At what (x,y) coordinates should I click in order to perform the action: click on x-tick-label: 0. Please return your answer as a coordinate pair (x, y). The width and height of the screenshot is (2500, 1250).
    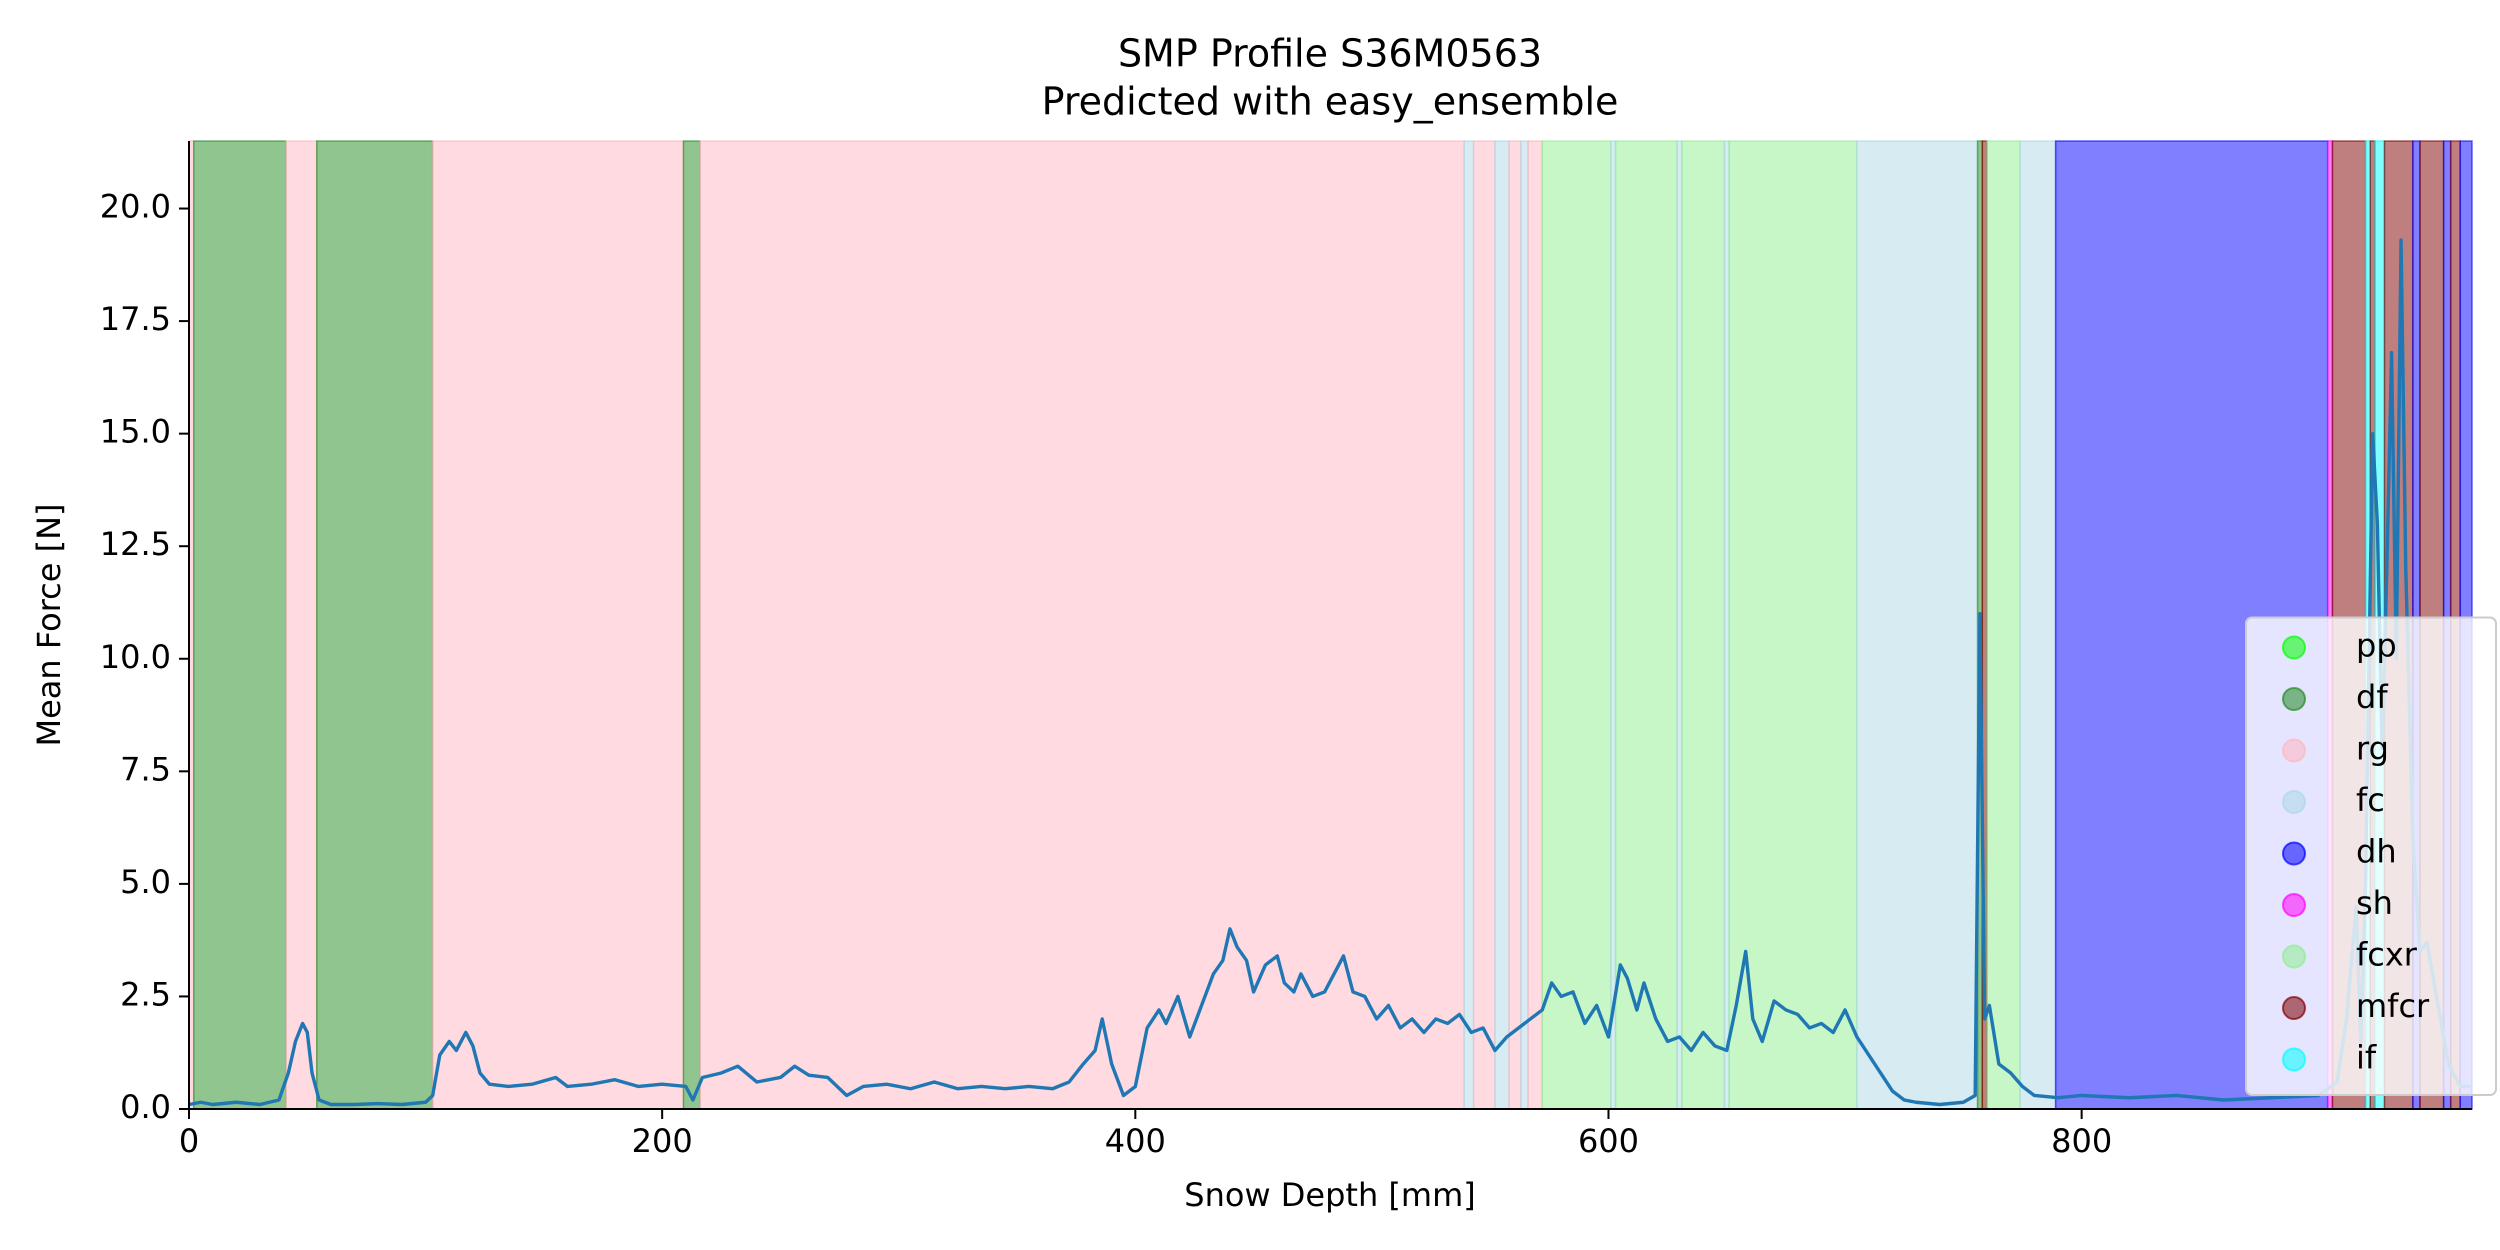
    Looking at the image, I should click on (189, 1141).